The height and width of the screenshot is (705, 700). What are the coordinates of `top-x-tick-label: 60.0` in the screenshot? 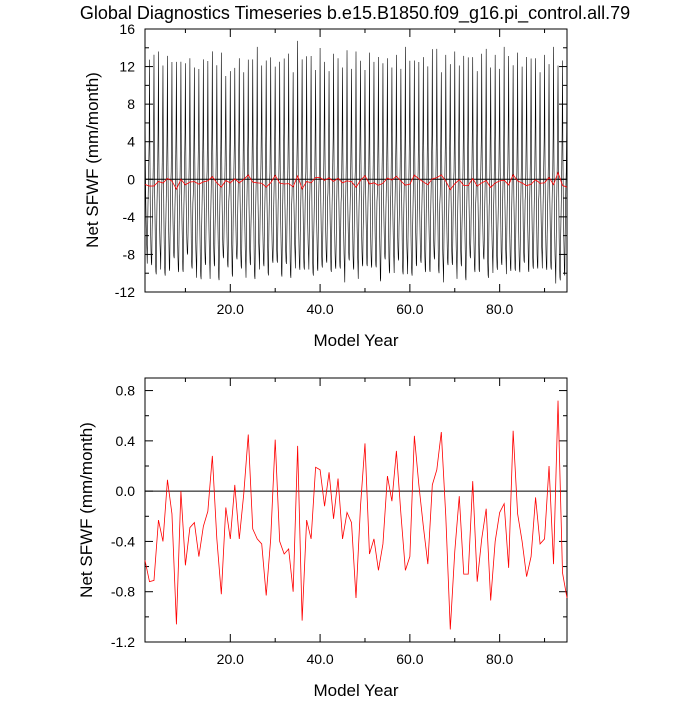 It's located at (409, 309).